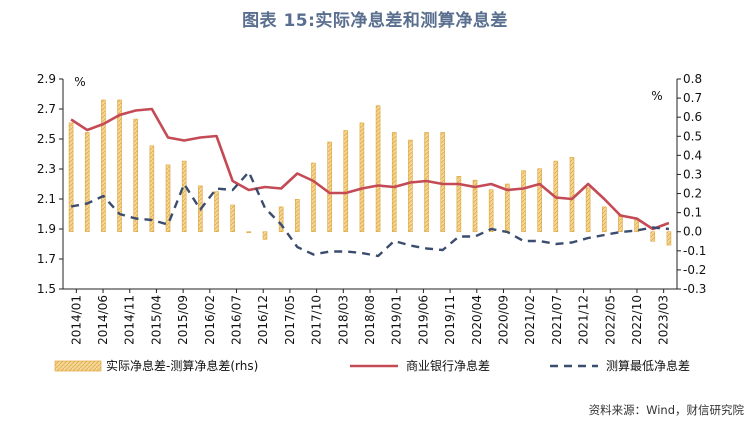  I want to click on x-tick-label: 2022/05, so click(610, 320).